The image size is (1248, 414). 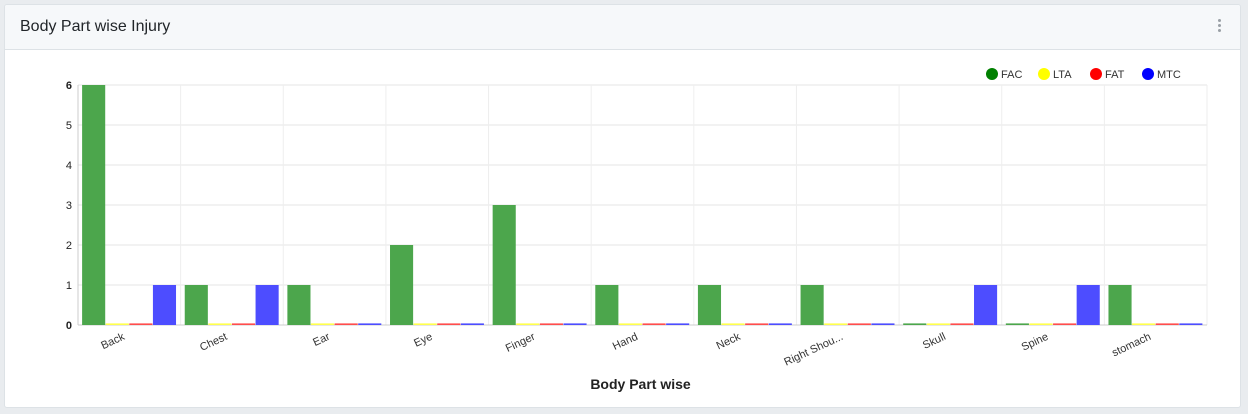 What do you see at coordinates (622, 27) in the screenshot?
I see `card-header: Body Part wise Injury` at bounding box center [622, 27].